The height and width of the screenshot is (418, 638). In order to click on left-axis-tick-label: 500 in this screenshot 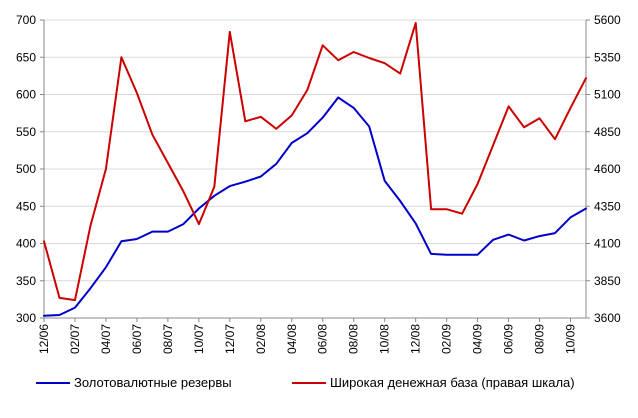, I will do `click(26, 169)`.